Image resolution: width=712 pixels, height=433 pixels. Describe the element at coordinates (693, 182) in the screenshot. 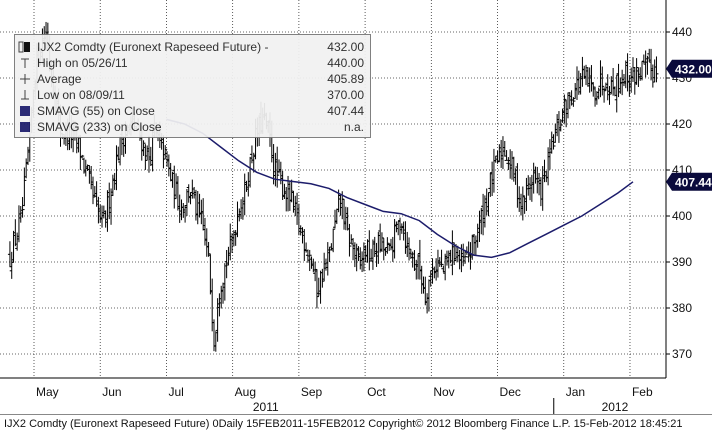

I see `sma-last-label-text: 407.44` at that location.